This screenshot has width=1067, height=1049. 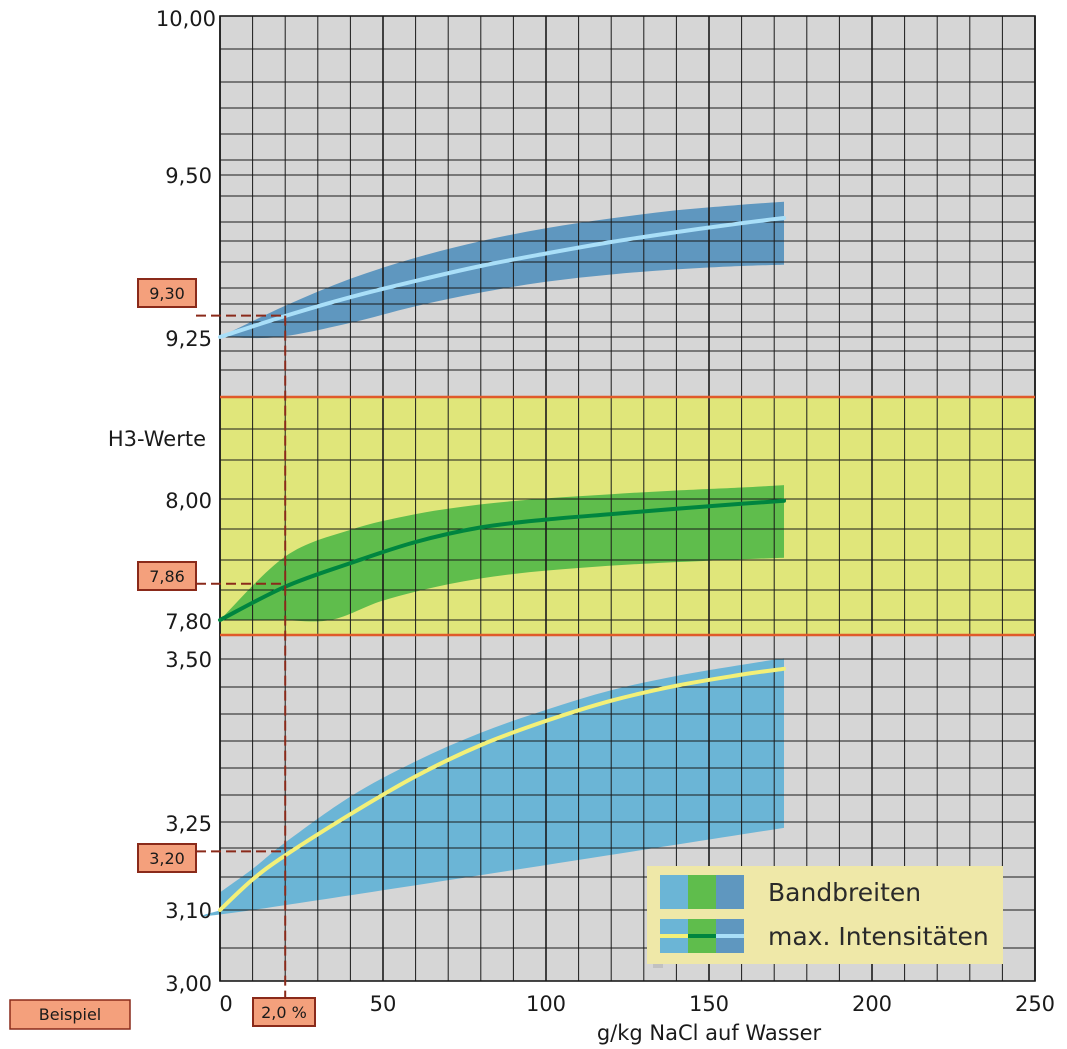 What do you see at coordinates (546, 1004) in the screenshot?
I see `x-tick-label: 100` at bounding box center [546, 1004].